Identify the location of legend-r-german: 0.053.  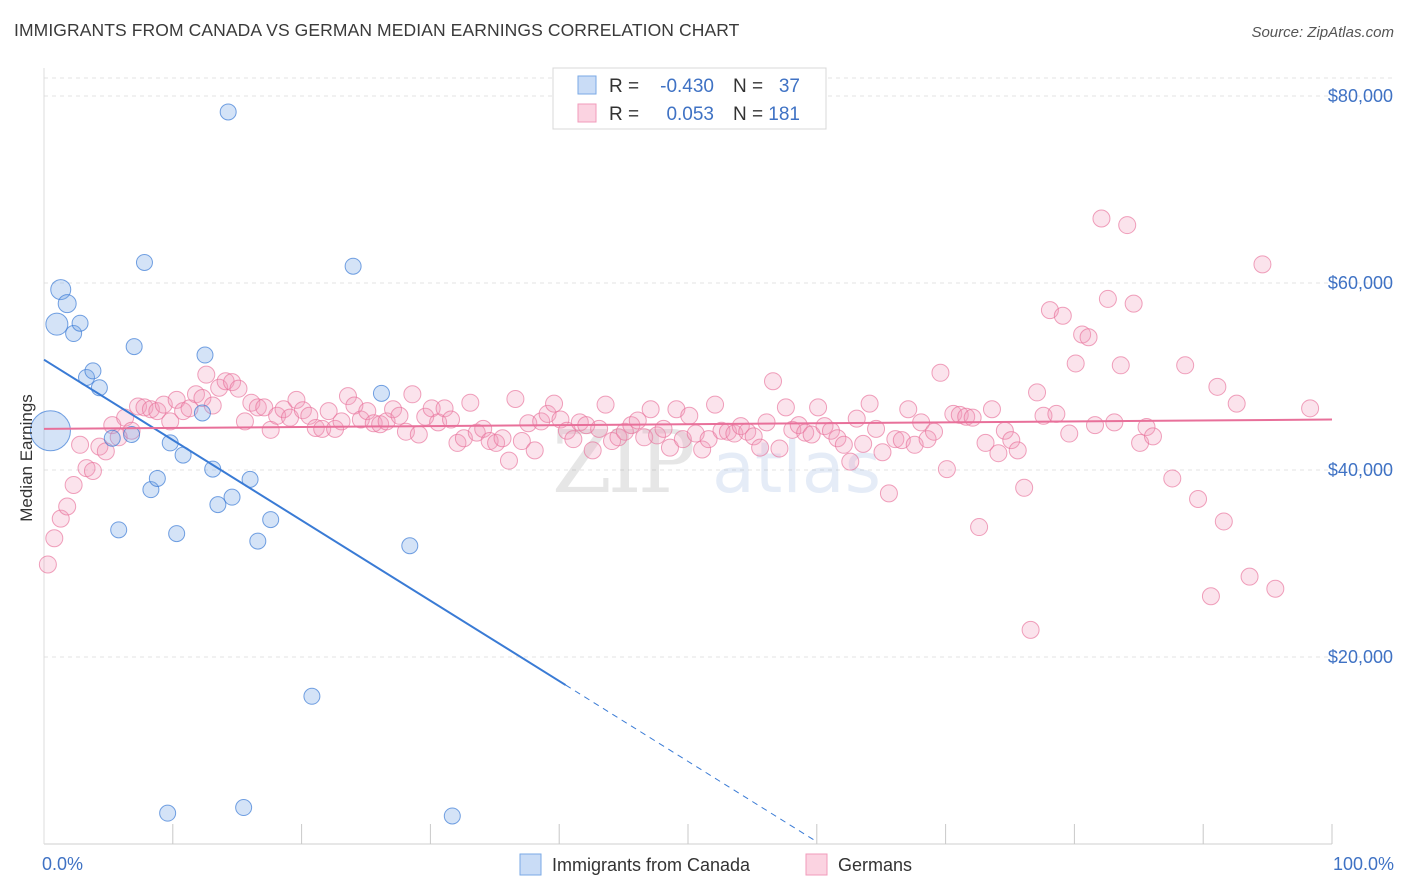
(690, 114).